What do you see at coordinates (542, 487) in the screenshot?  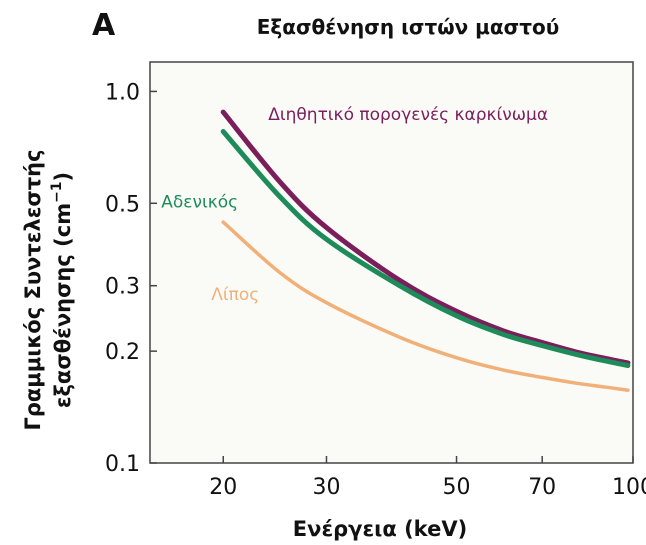 I see `x-tick-label: 70` at bounding box center [542, 487].